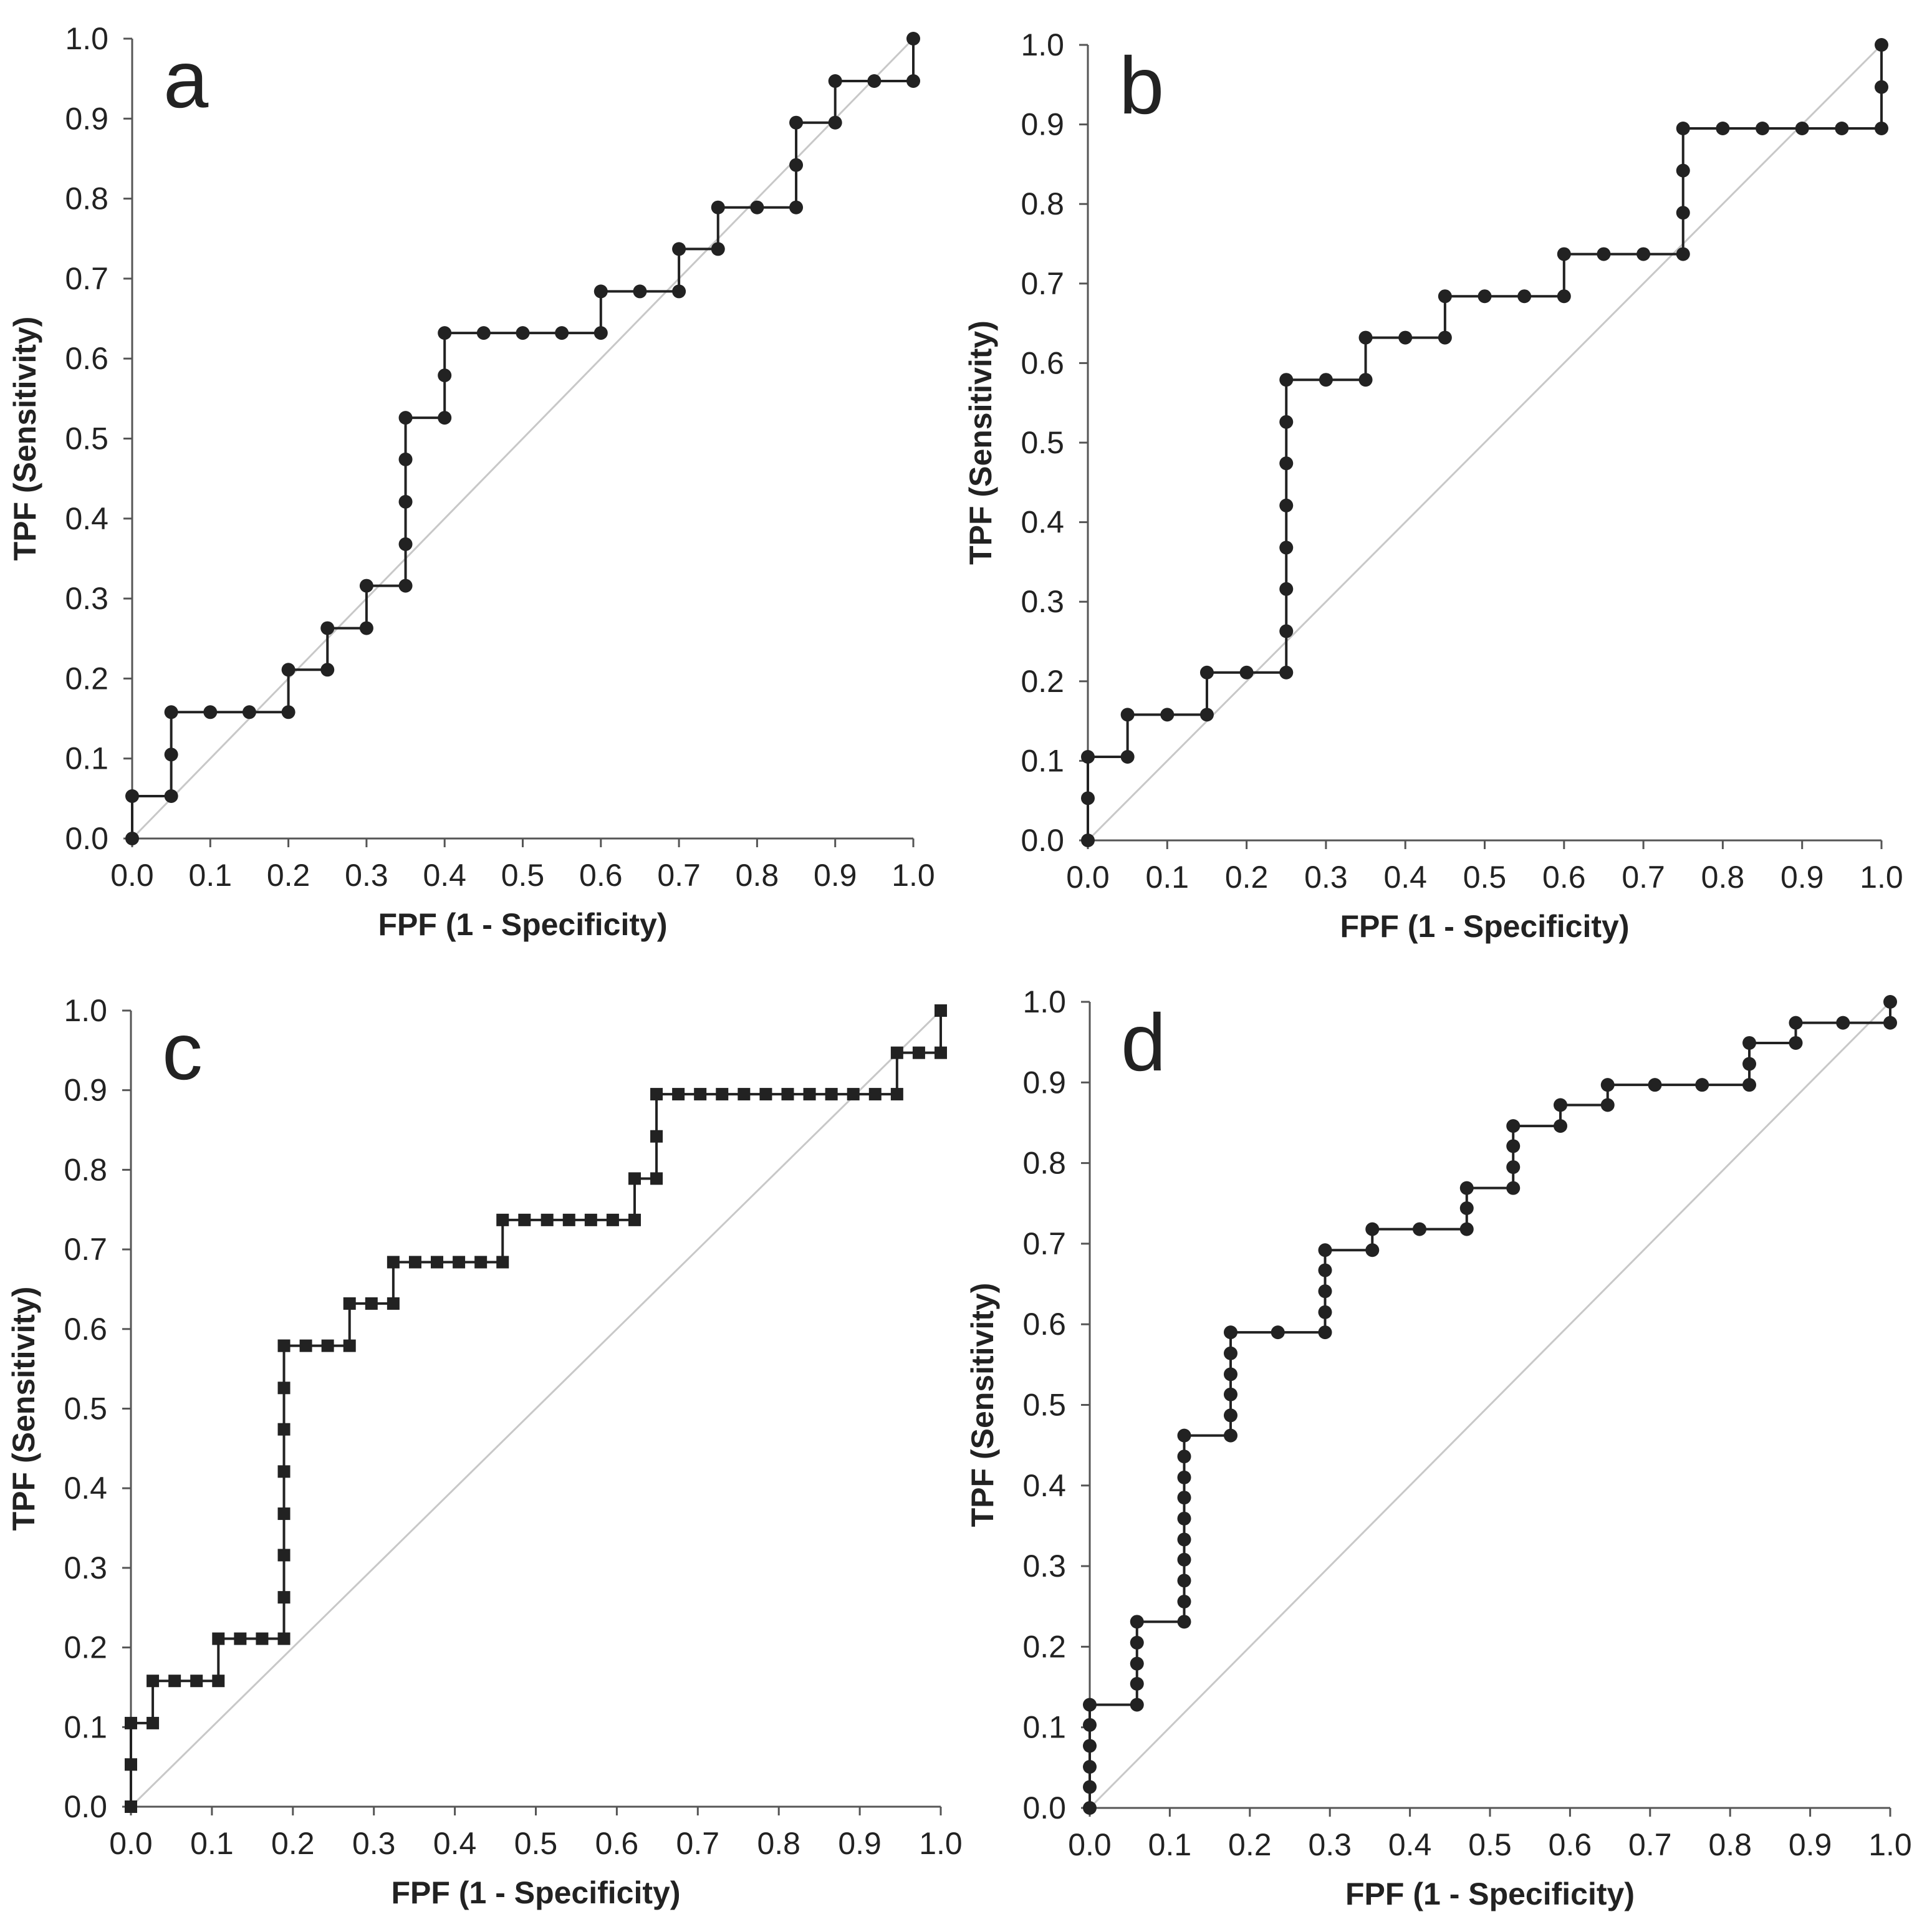 The width and height of the screenshot is (1927, 1932). Describe the element at coordinates (778, 1843) in the screenshot. I see `x-tick-label: 0.8` at that location.